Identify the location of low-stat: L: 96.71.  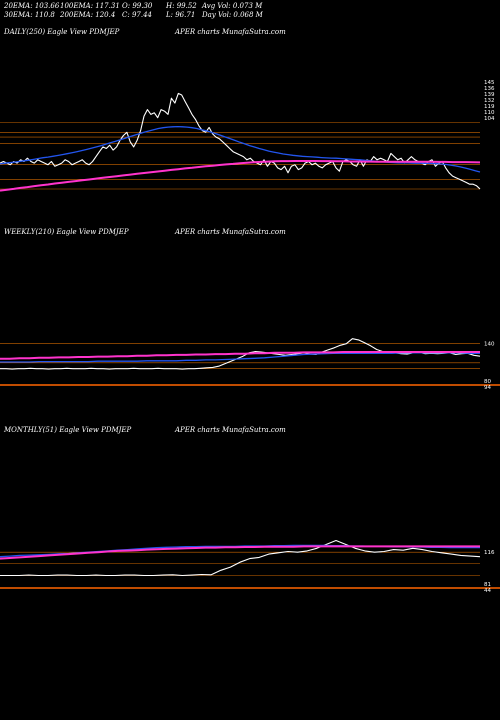
(181, 15).